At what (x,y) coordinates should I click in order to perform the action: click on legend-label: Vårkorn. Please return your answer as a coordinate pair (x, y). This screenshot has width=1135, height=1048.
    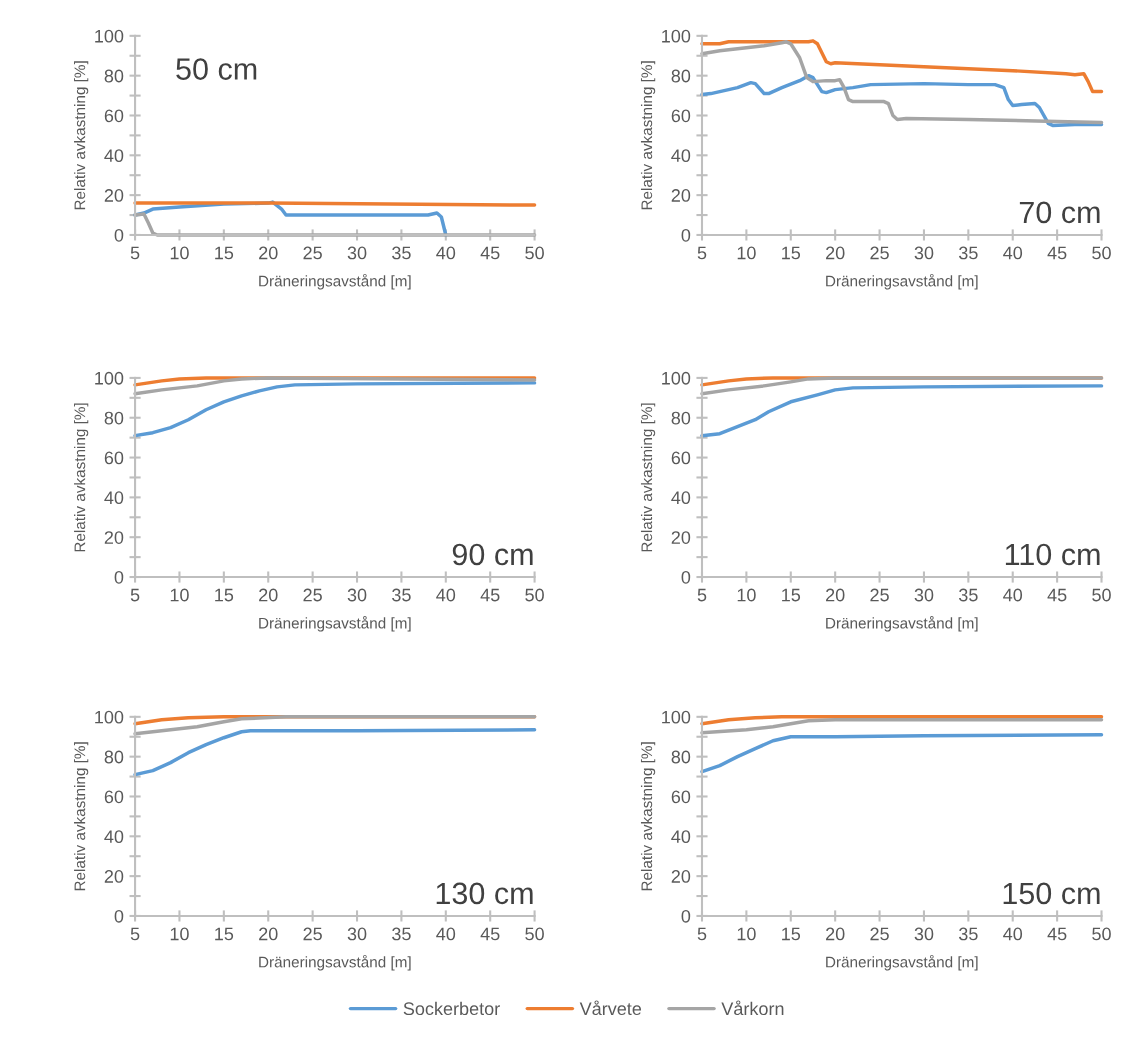
    Looking at the image, I should click on (752, 1008).